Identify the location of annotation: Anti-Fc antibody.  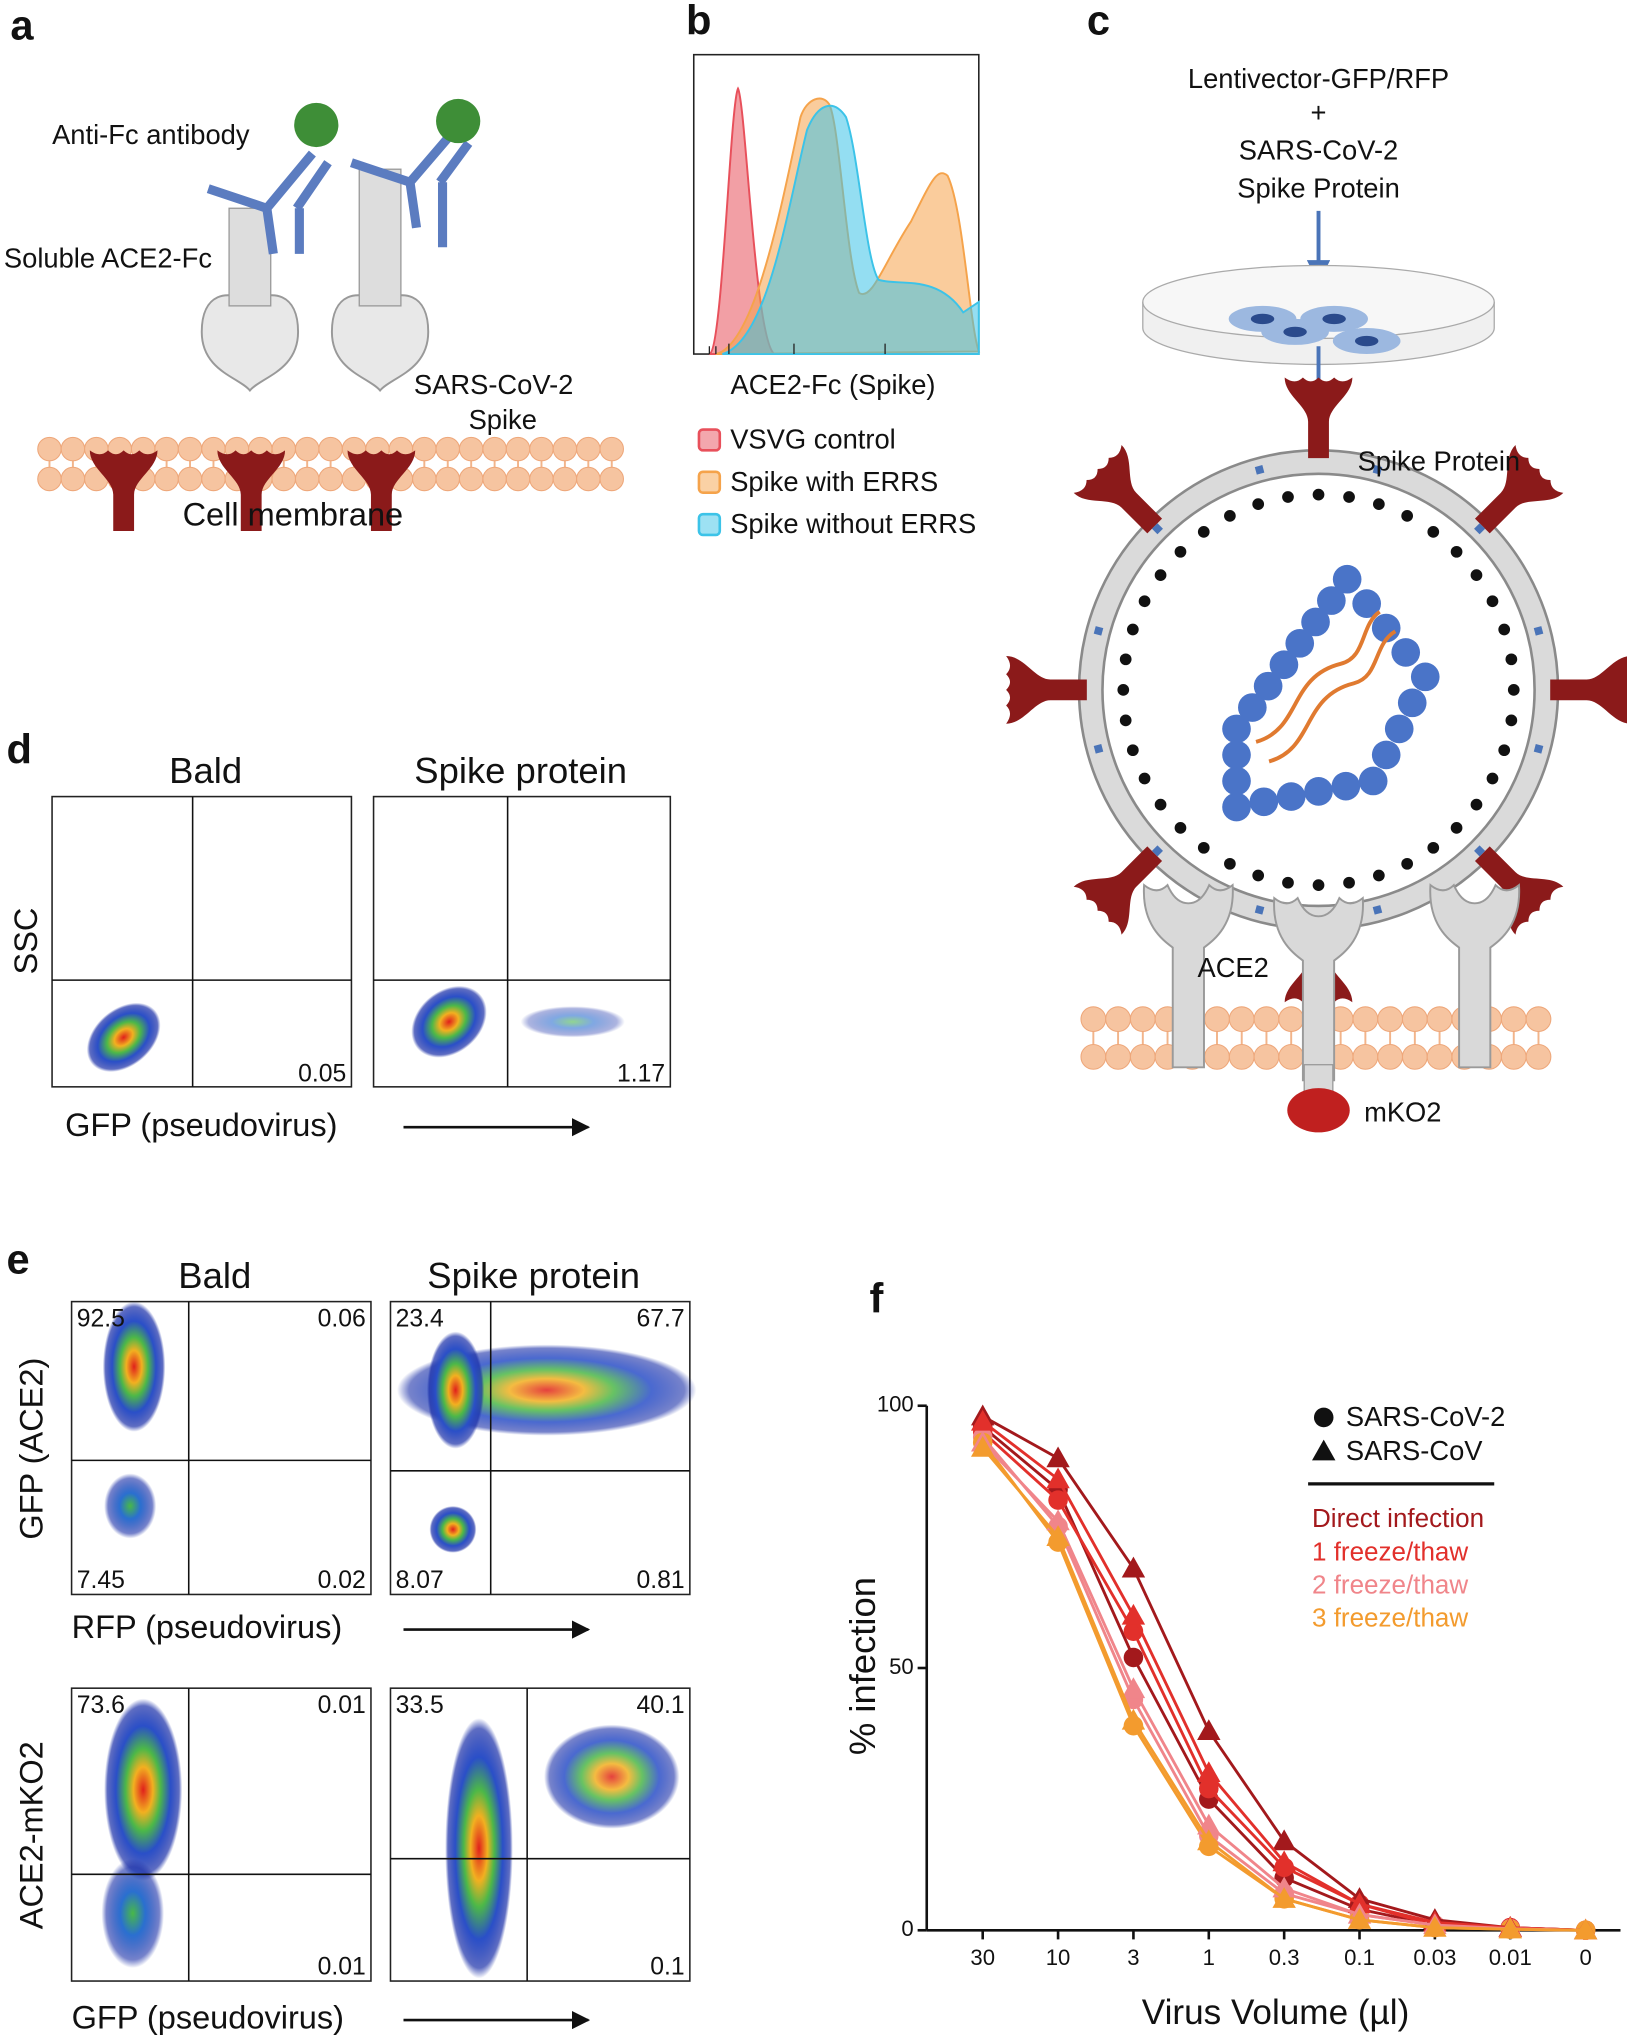
(151, 134).